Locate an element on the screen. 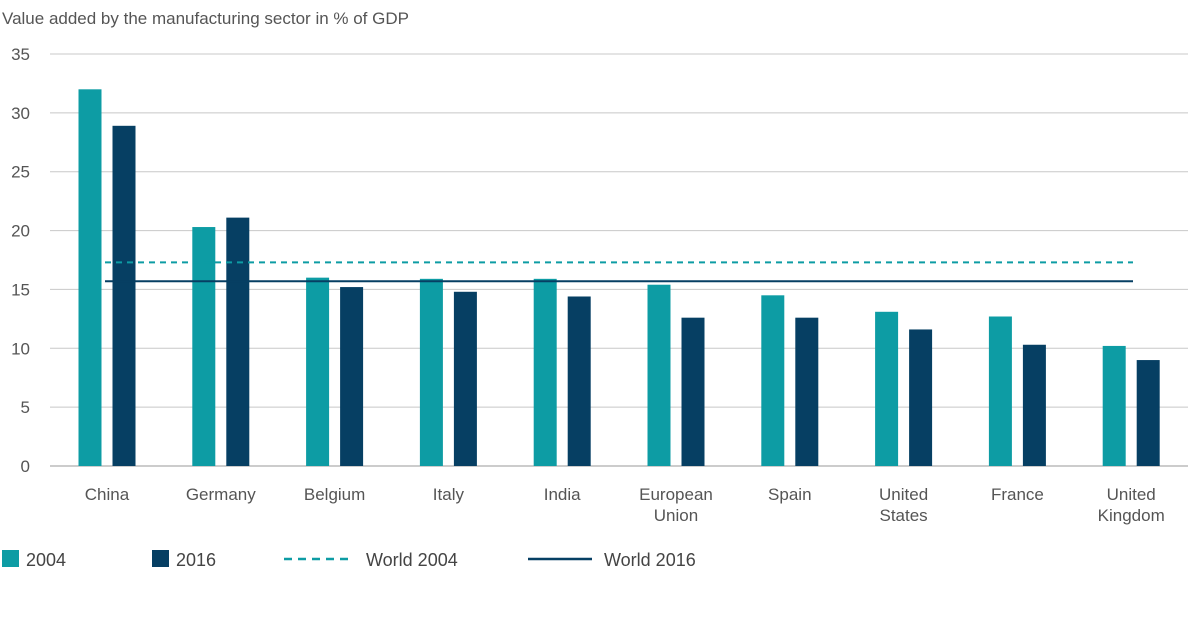 The height and width of the screenshot is (627, 1200). x-tick-label: Spain is located at coordinates (789, 494).